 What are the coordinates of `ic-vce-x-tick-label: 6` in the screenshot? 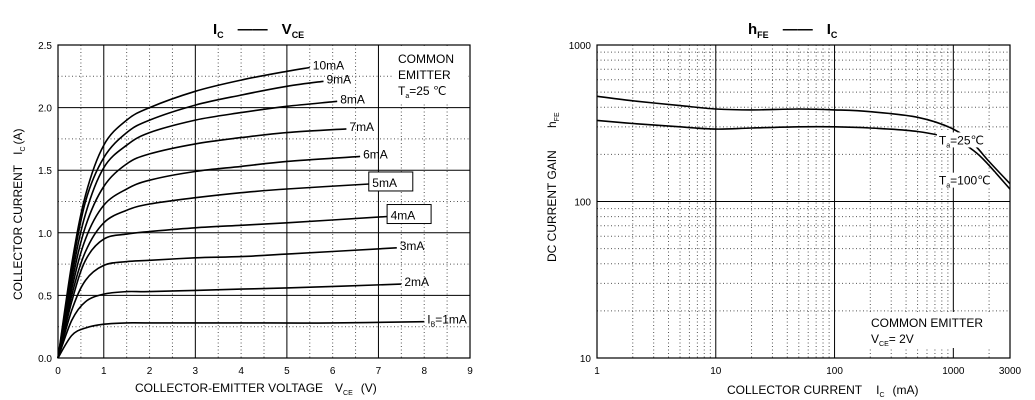 It's located at (333, 371).